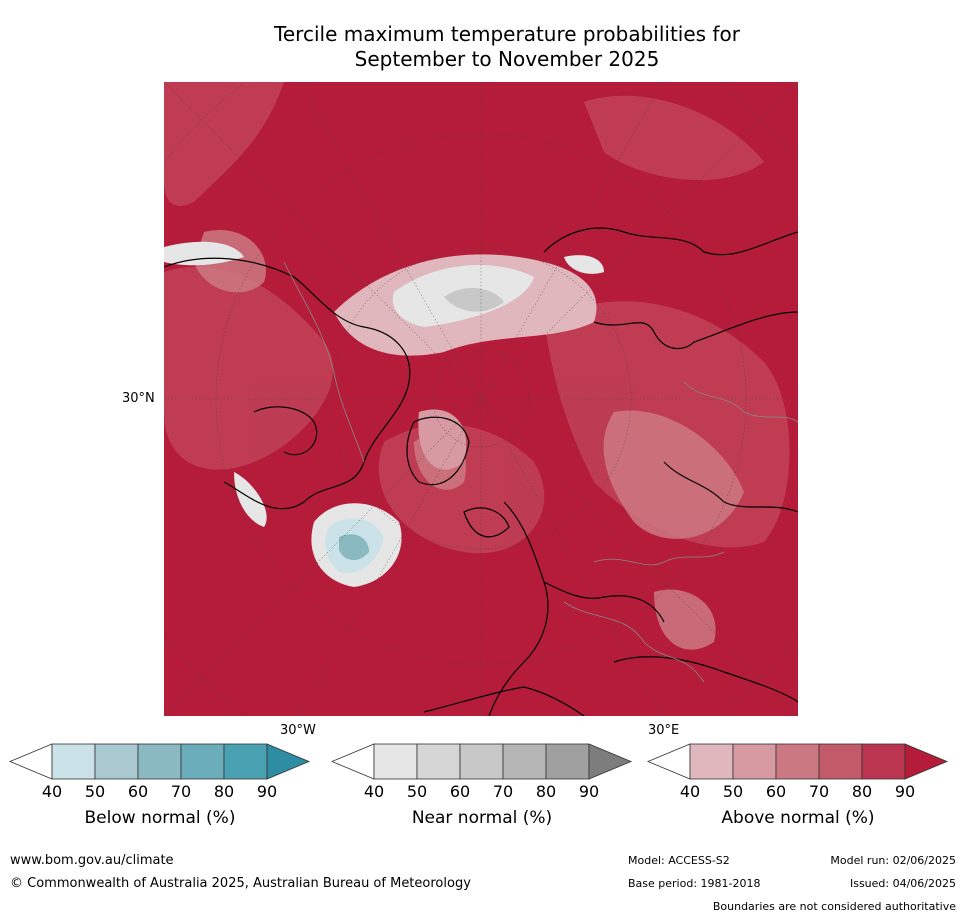 The width and height of the screenshot is (965, 919). I want to click on colorbar-near-normal-swatches, so click(481, 761).